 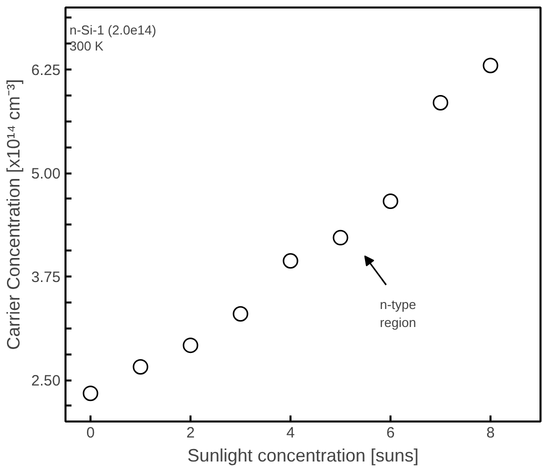 What do you see at coordinates (113, 30) in the screenshot?
I see `annotation: n-Si-1 (2.0e14)` at bounding box center [113, 30].